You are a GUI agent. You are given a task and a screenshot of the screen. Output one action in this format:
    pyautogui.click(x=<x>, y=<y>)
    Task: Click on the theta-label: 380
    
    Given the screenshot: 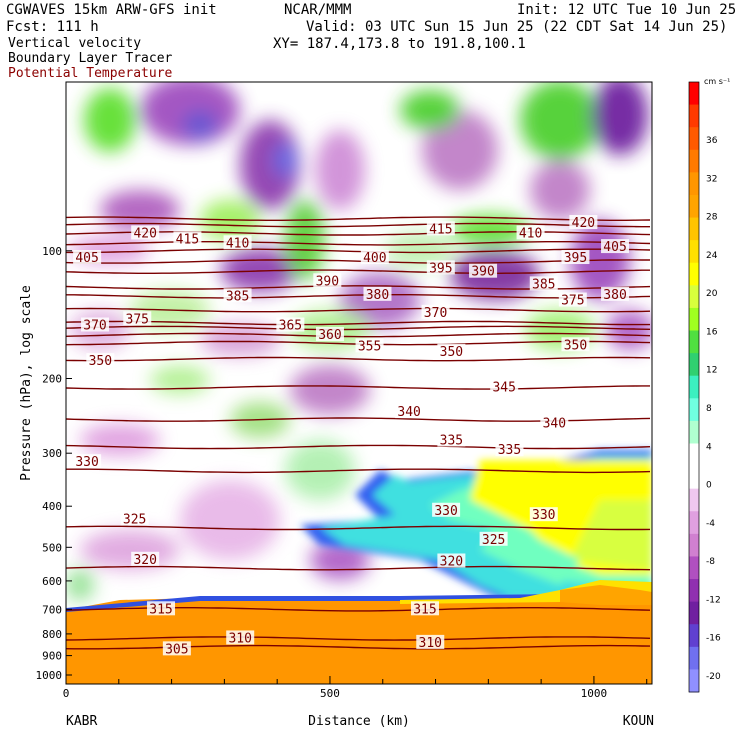 What is the action you would take?
    pyautogui.click(x=377, y=294)
    